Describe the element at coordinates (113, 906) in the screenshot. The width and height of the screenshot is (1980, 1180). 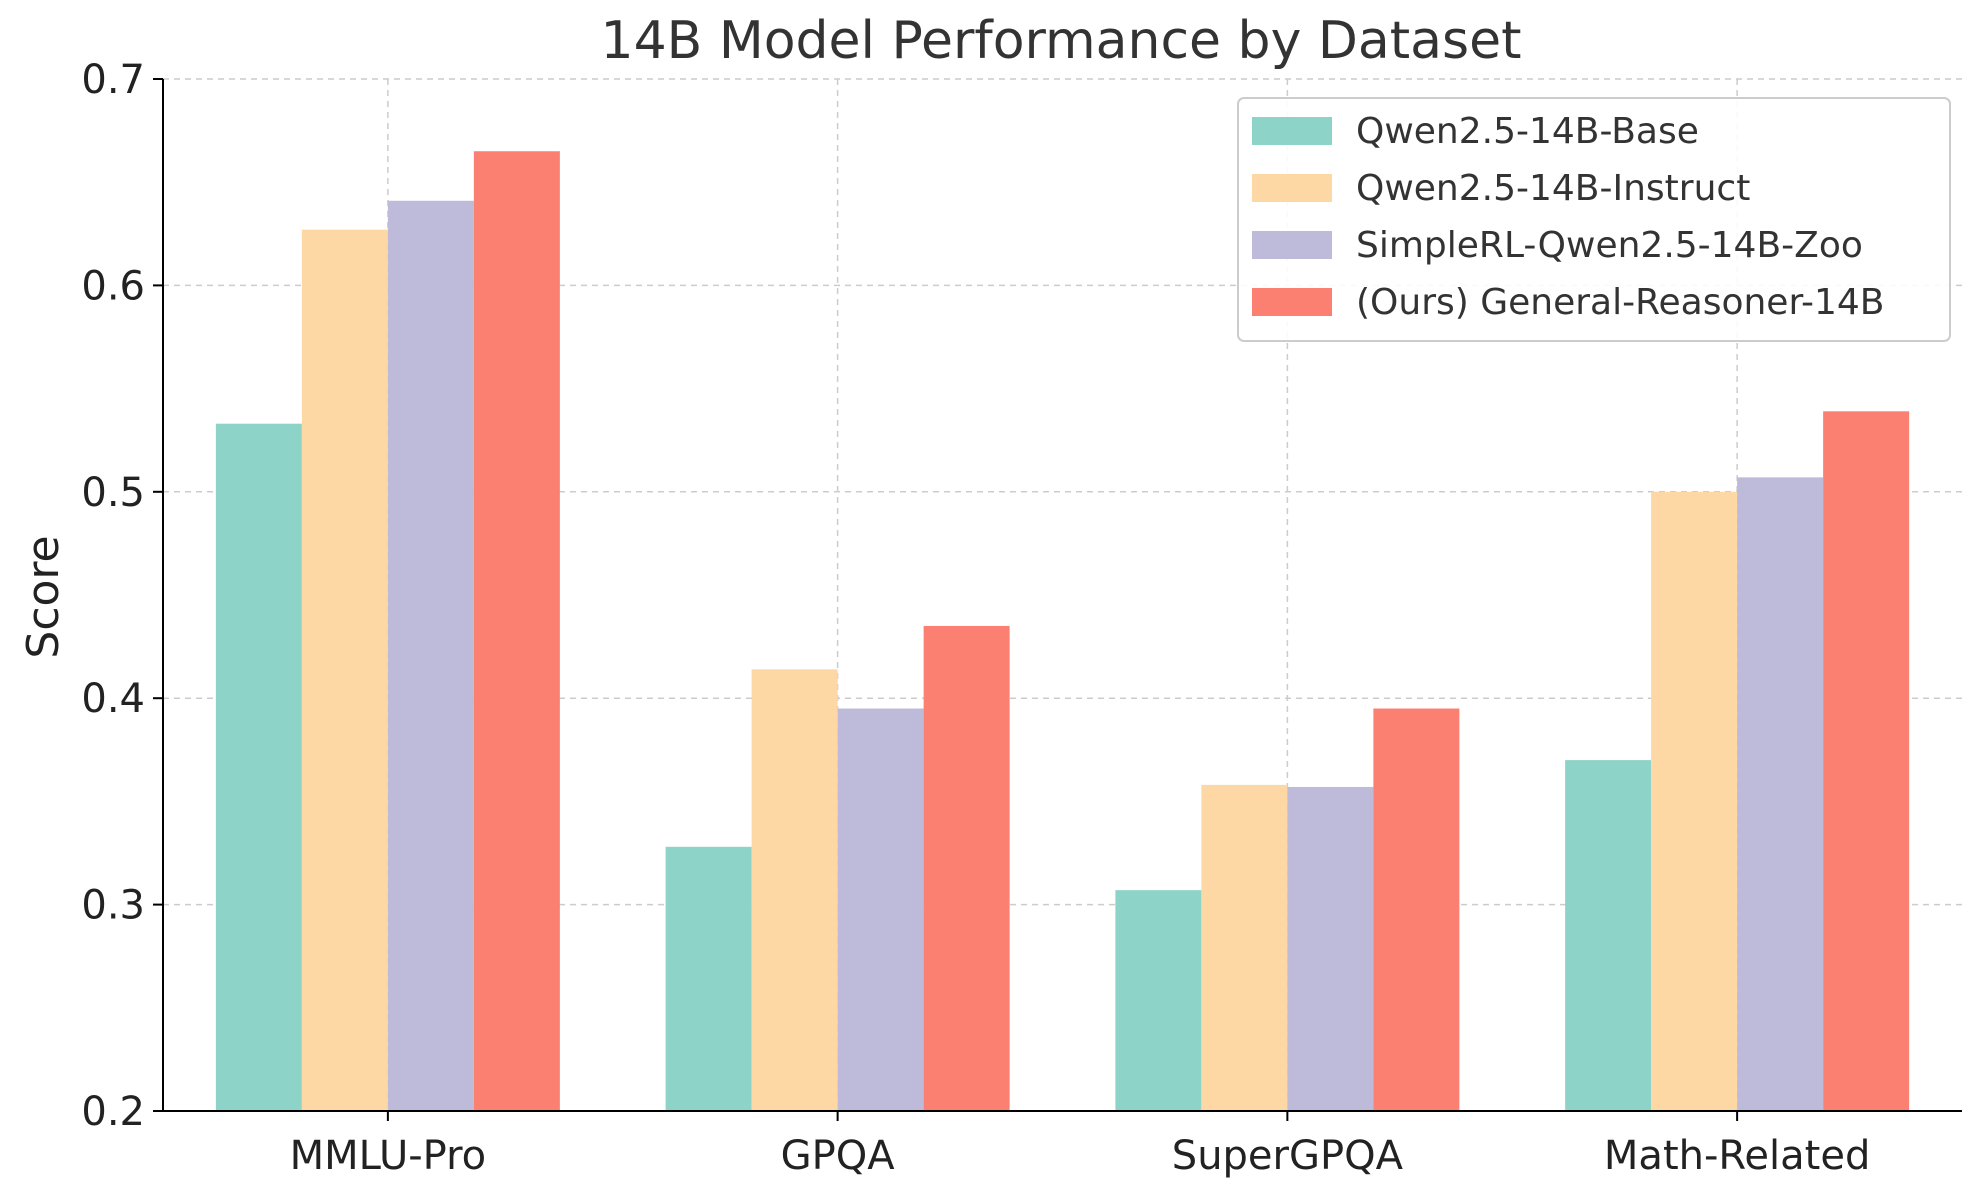
I see `y-tick-label: 0.3` at that location.